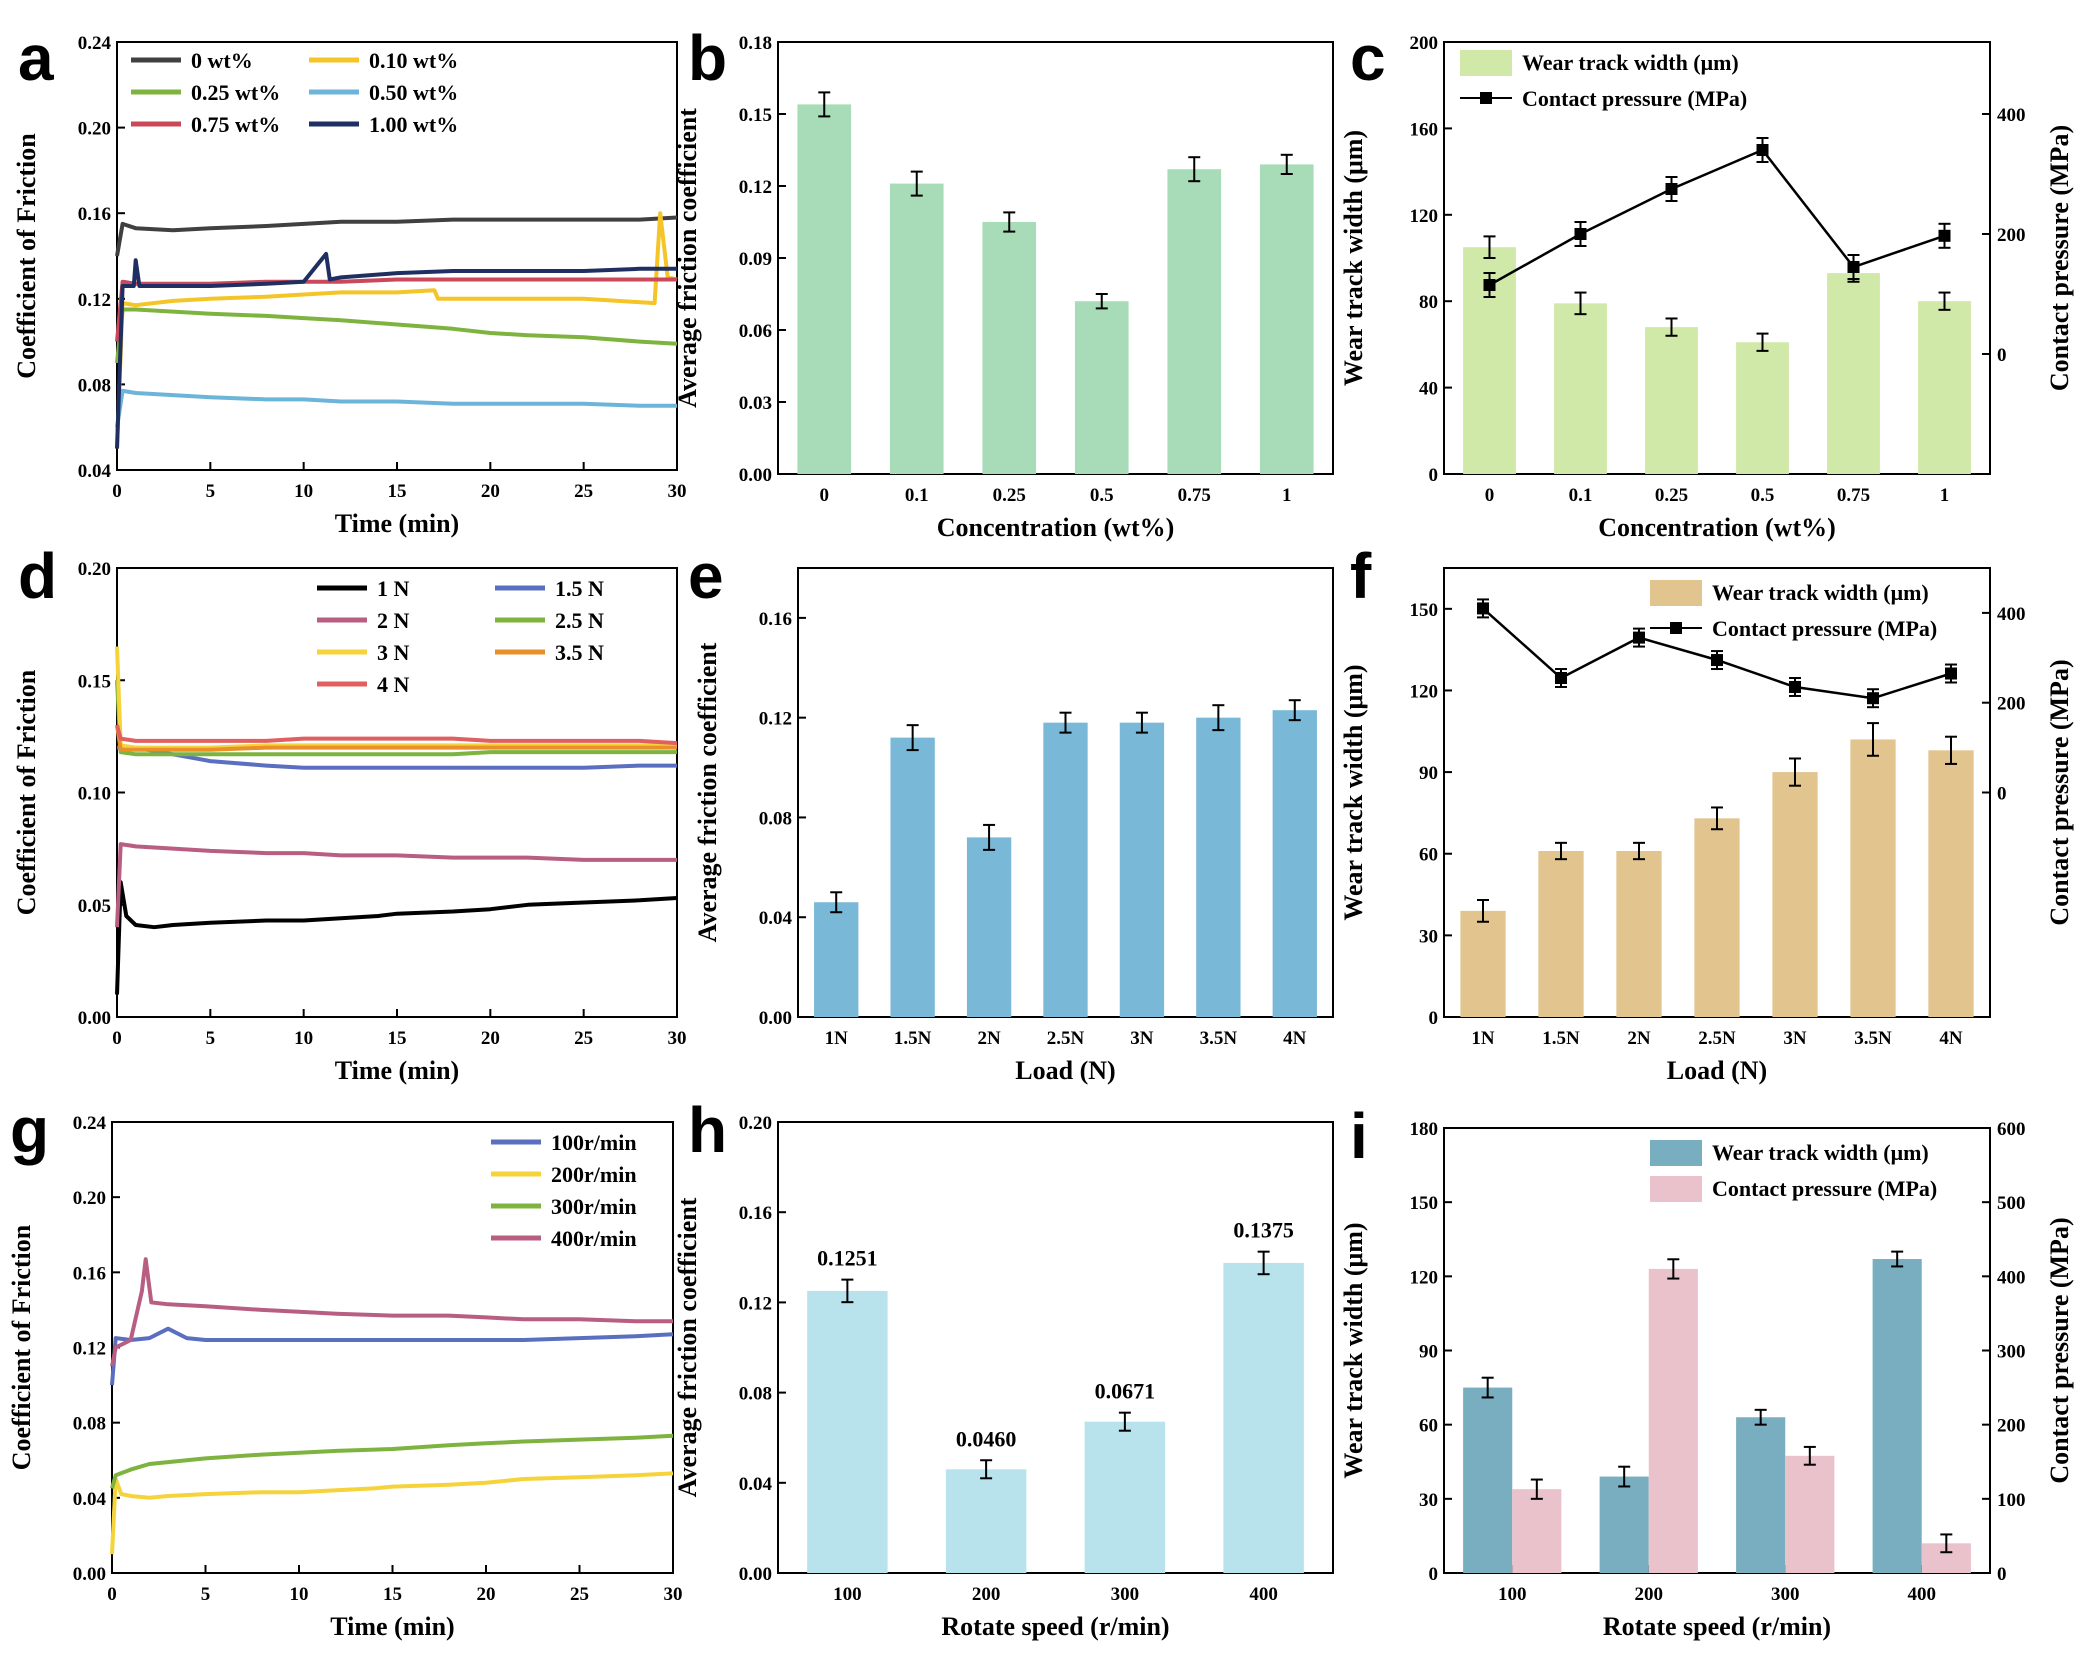 The image size is (2100, 1655). Describe the element at coordinates (29, 1130) in the screenshot. I see `panel-letter-g: g` at that location.